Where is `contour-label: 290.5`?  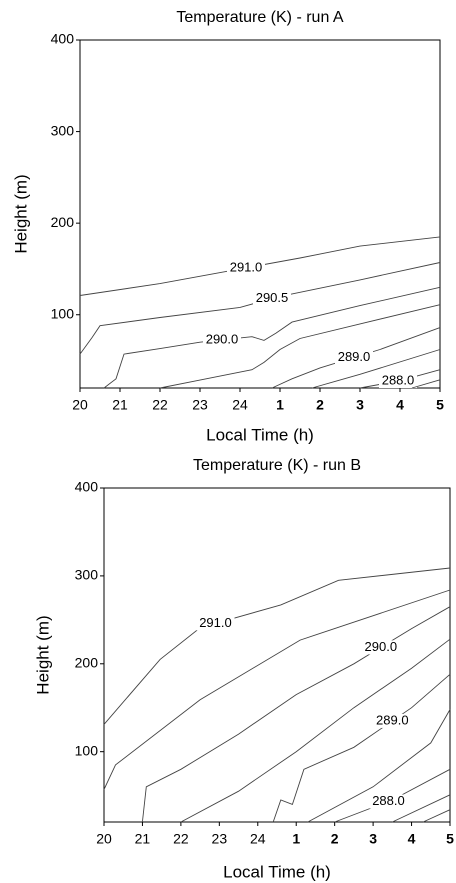 contour-label: 290.5 is located at coordinates (272, 297).